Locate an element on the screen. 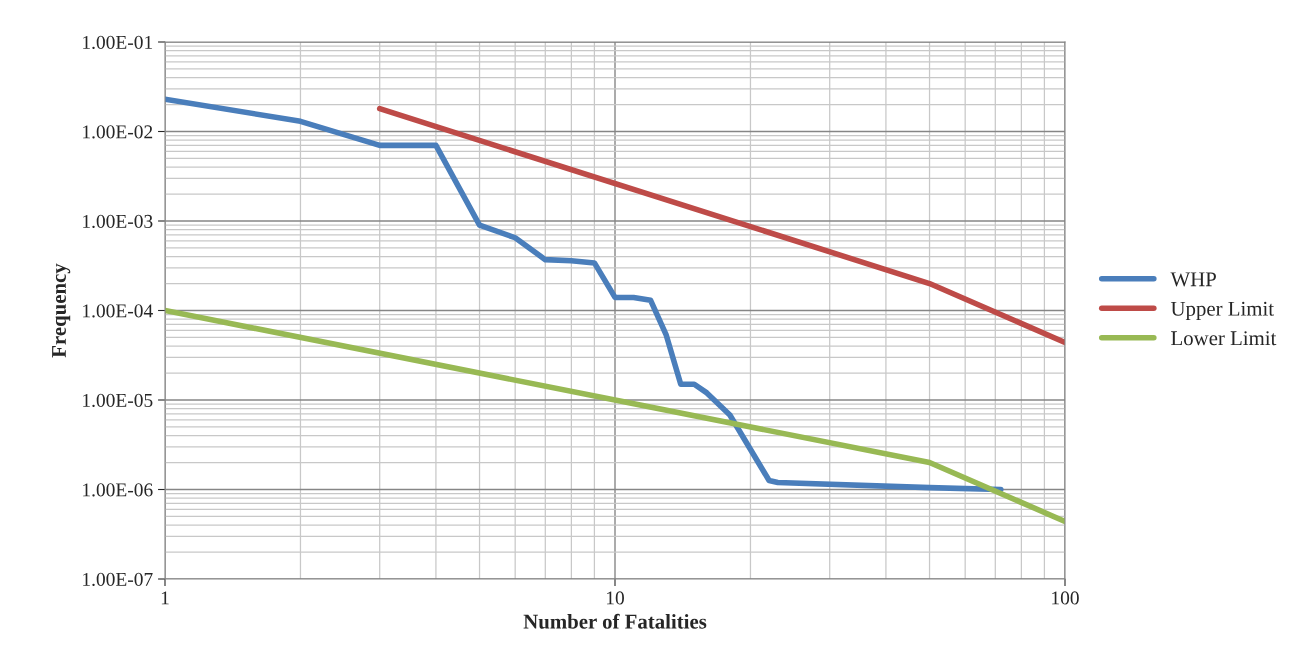  y-tick-label: 1.00E-04 is located at coordinates (118, 311).